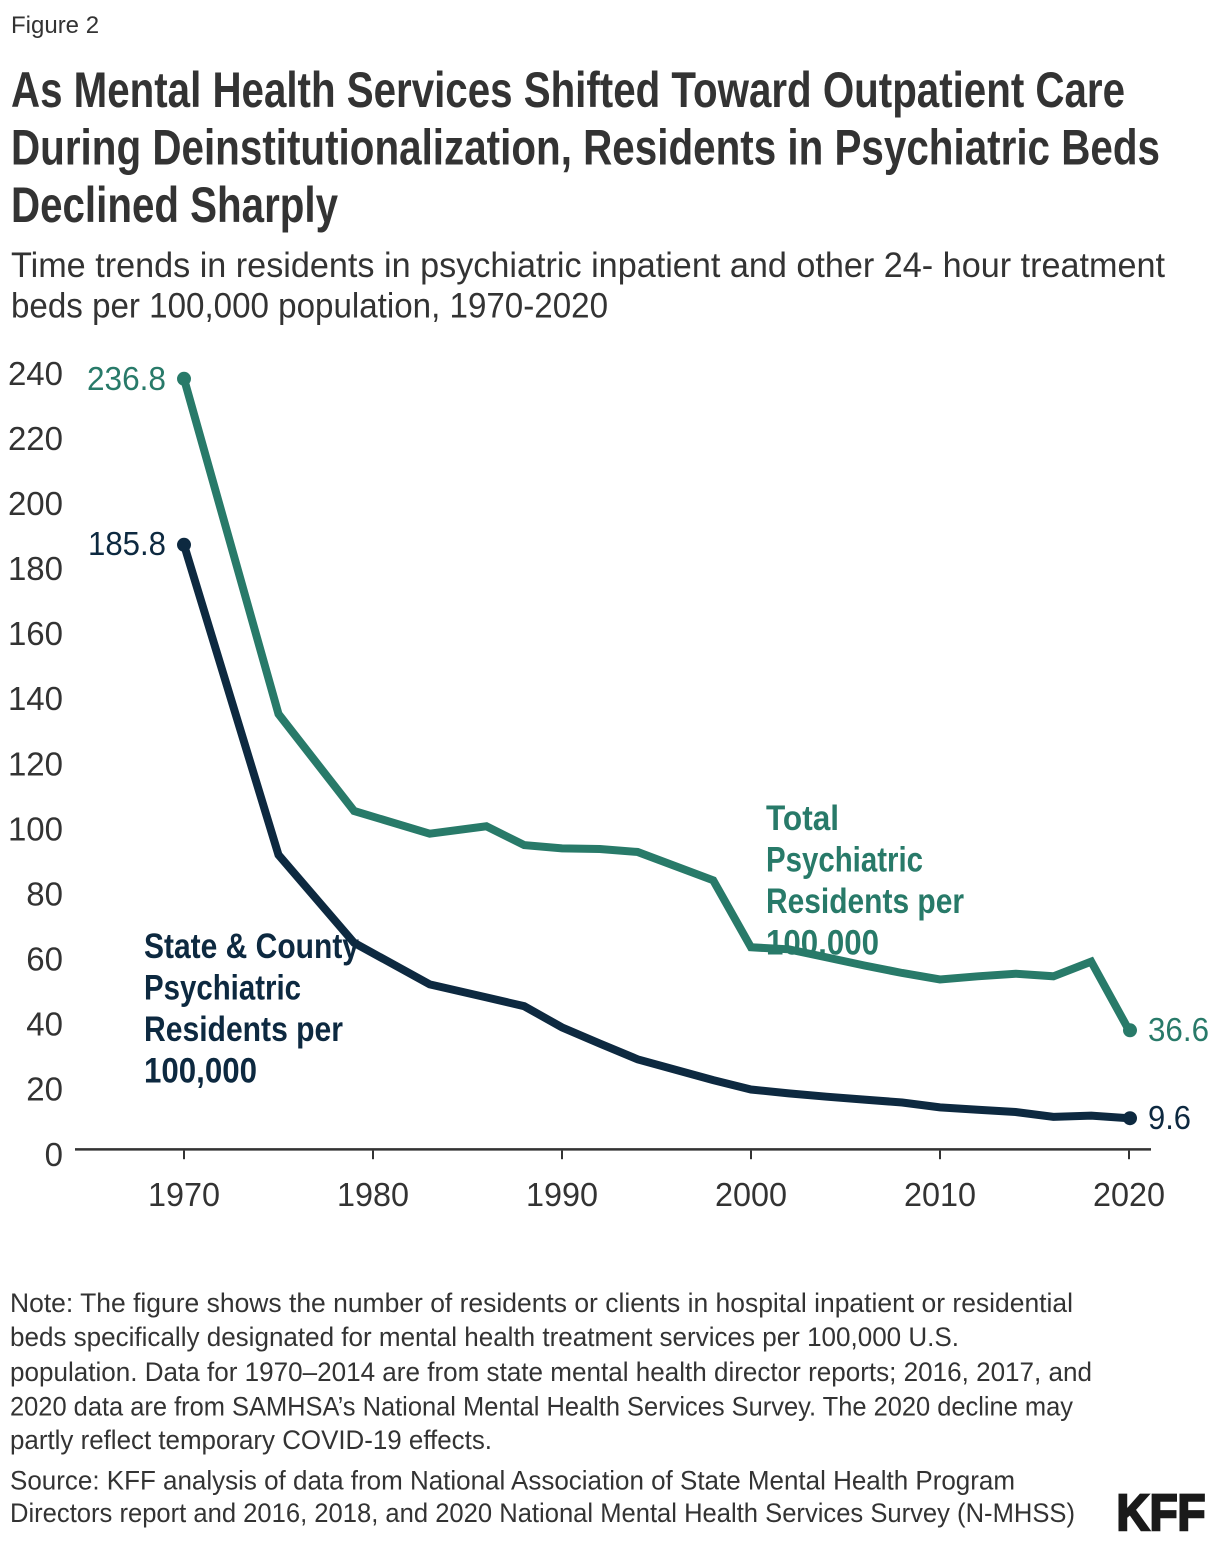 Image resolution: width=1220 pixels, height=1544 pixels. What do you see at coordinates (35, 633) in the screenshot?
I see `svg-text: 160` at bounding box center [35, 633].